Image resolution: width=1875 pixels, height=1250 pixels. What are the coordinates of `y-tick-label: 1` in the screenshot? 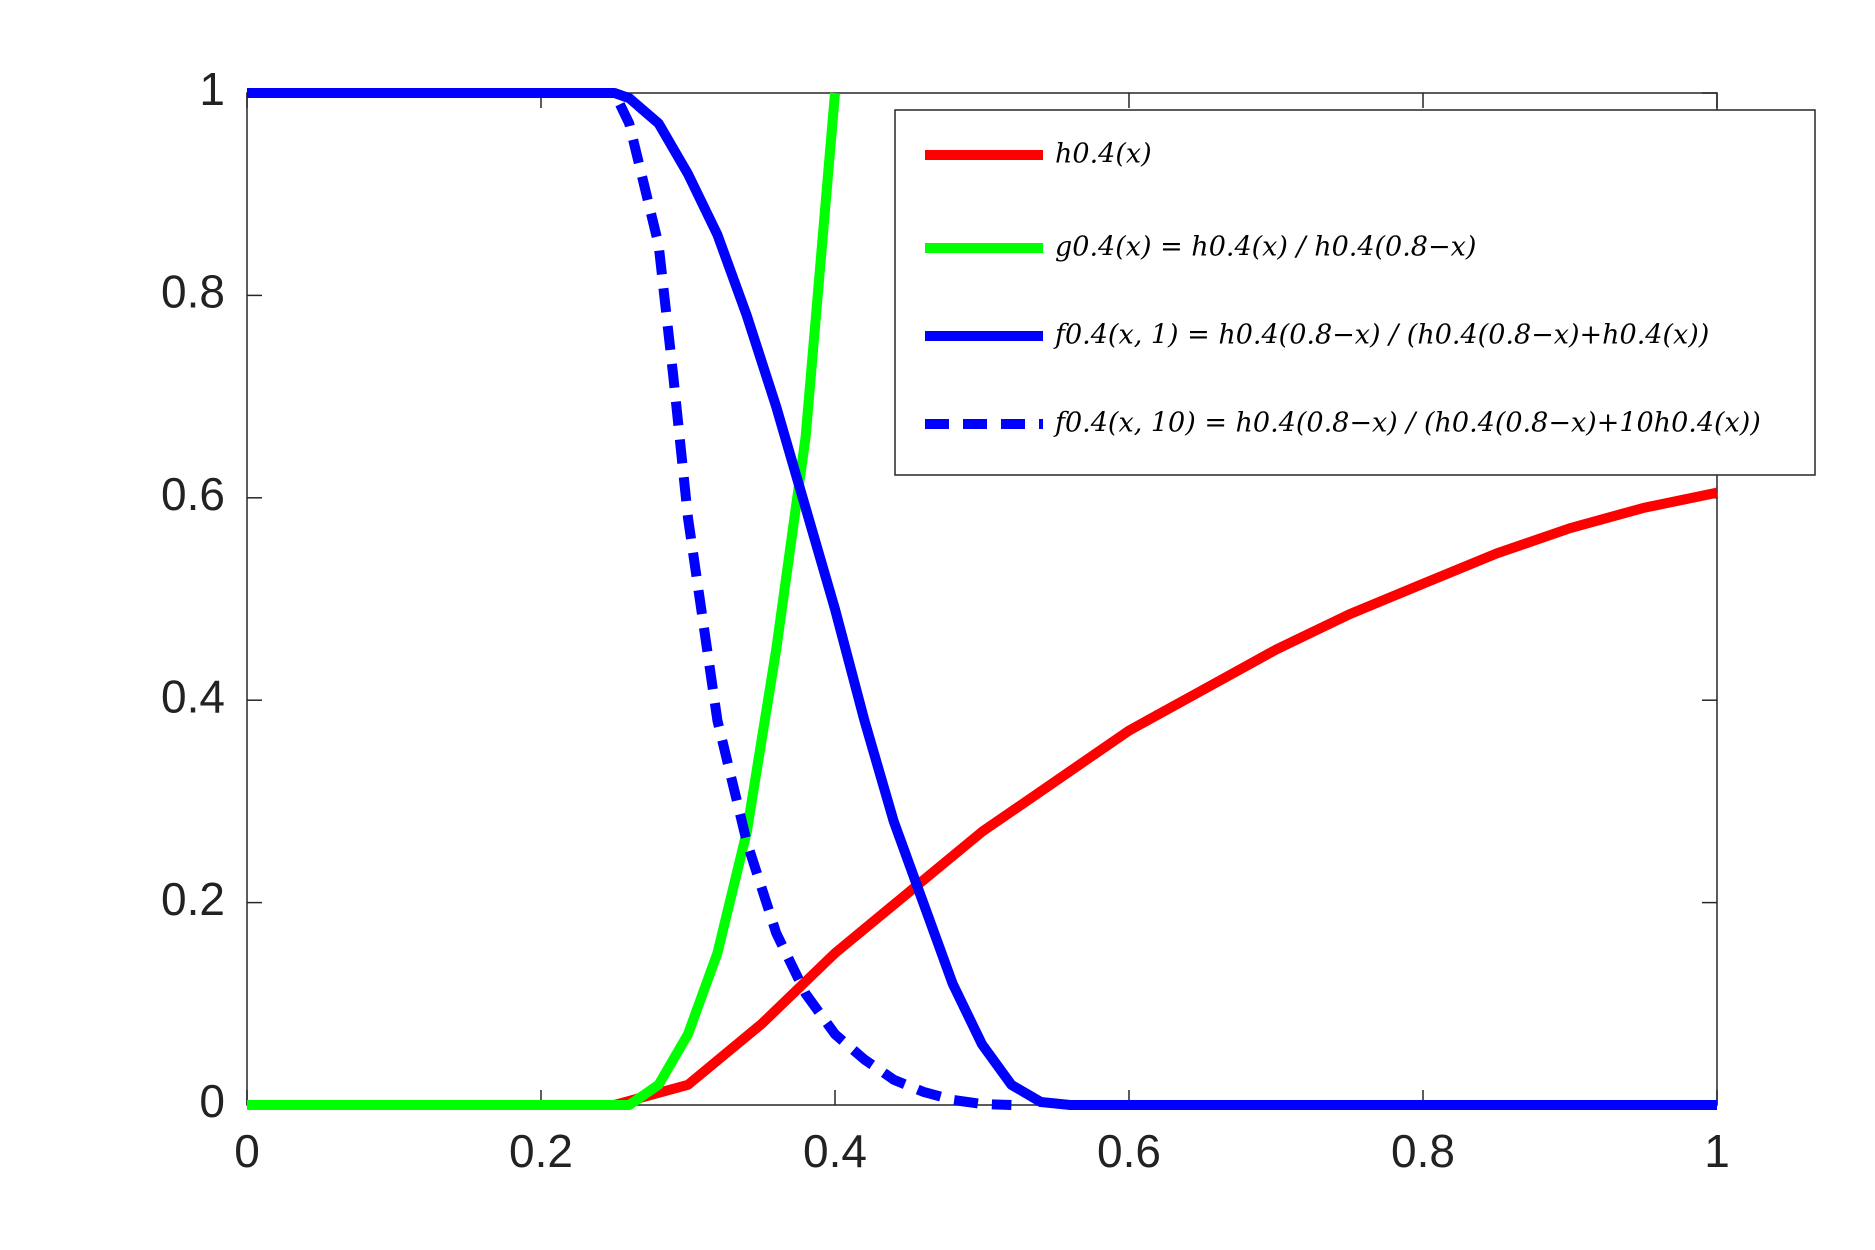 It's located at (212, 89).